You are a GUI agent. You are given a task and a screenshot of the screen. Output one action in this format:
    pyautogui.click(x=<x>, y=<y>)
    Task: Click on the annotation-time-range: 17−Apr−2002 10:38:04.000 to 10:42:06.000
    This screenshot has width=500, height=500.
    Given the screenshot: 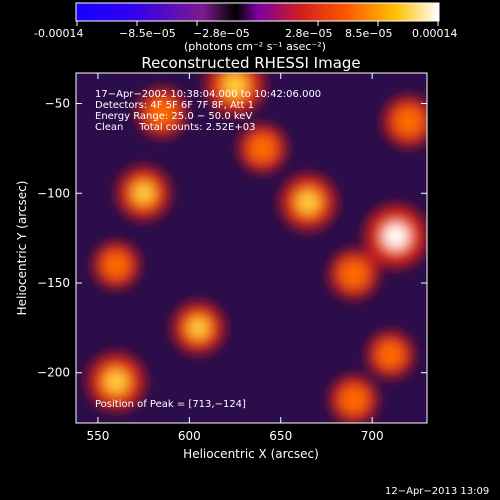 What is the action you would take?
    pyautogui.click(x=208, y=94)
    